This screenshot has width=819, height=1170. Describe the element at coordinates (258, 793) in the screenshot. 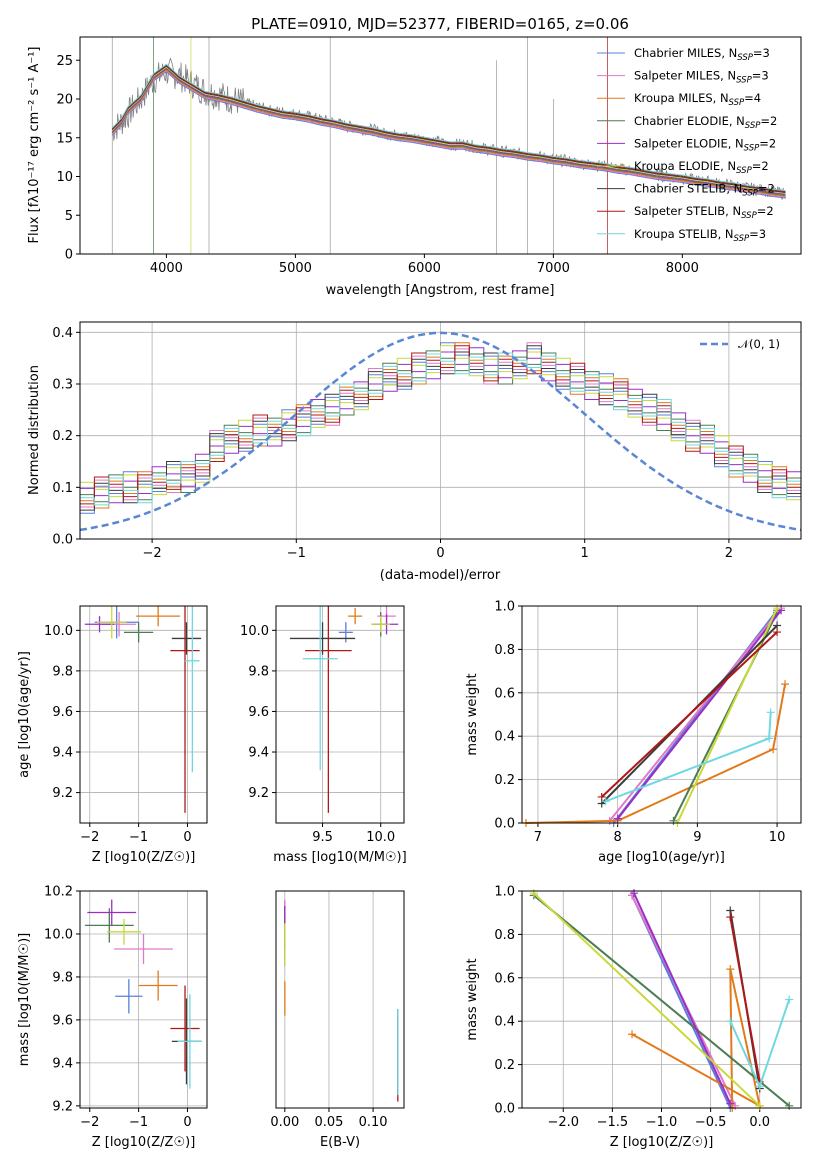

I see `y-tick-label: 9.2` at that location.